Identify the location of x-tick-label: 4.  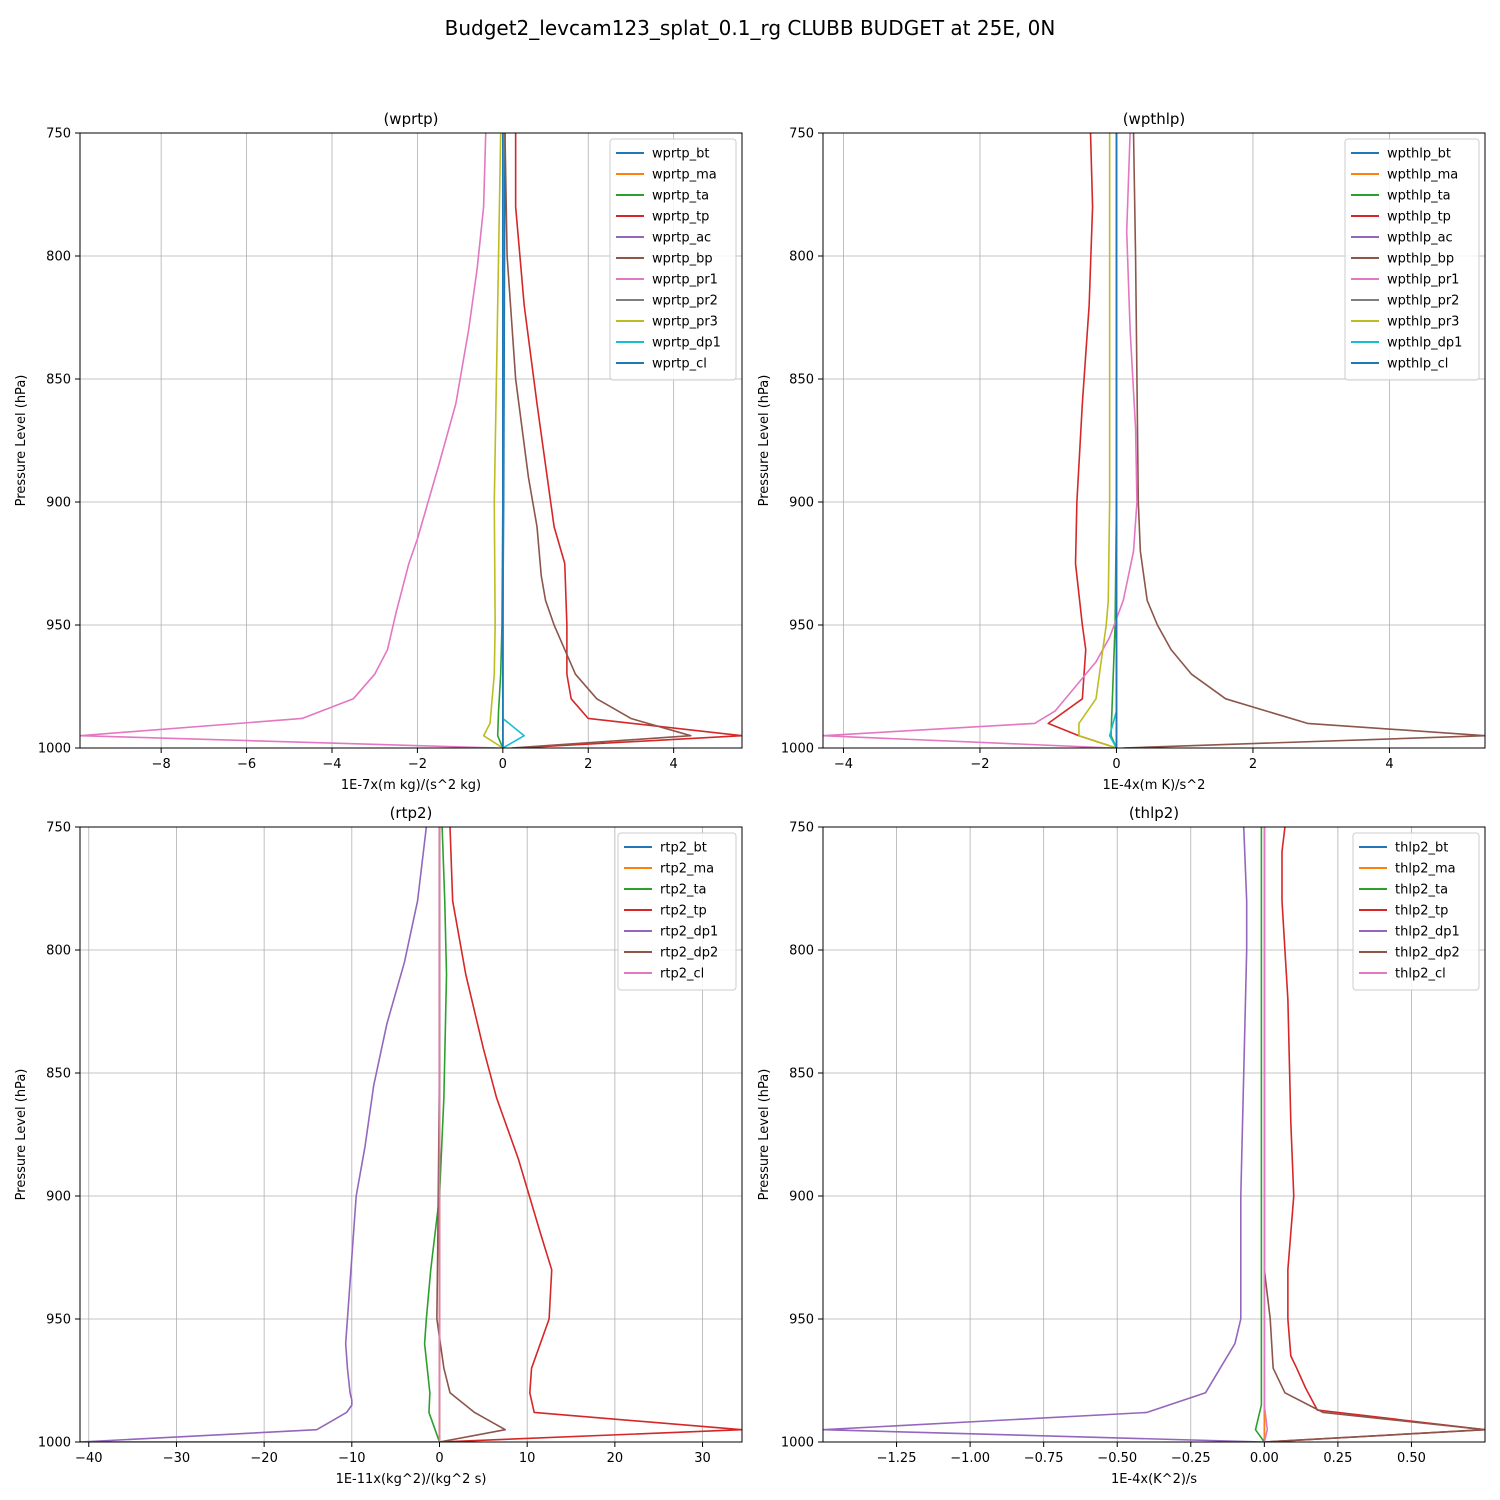
(1389, 764).